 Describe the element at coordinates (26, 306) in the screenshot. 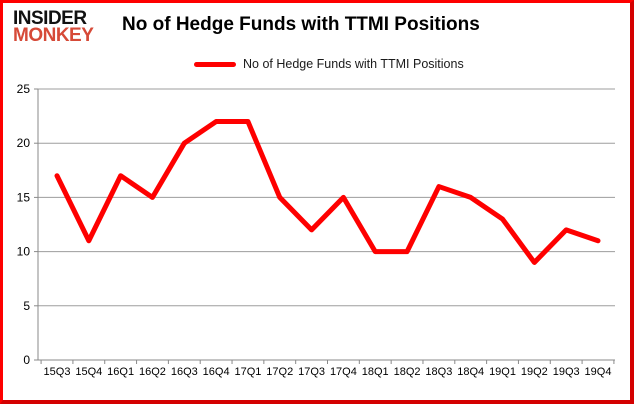

I see `svg-text: 5` at that location.